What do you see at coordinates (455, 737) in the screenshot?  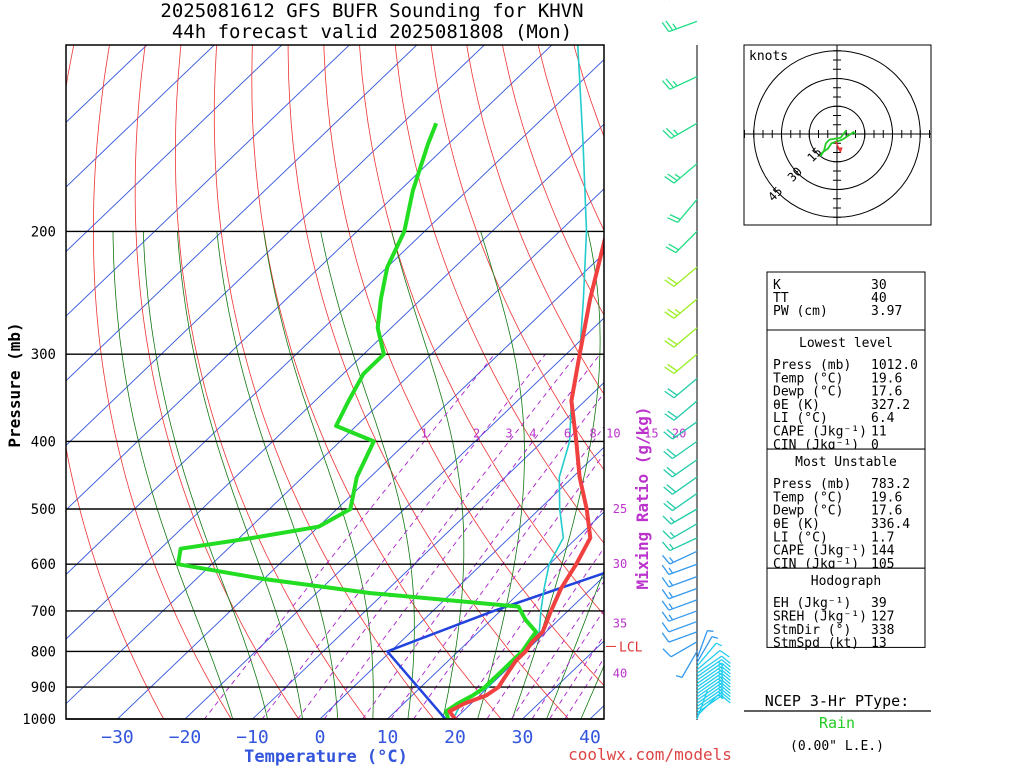 I see `temperature-tick-label: 20` at bounding box center [455, 737].